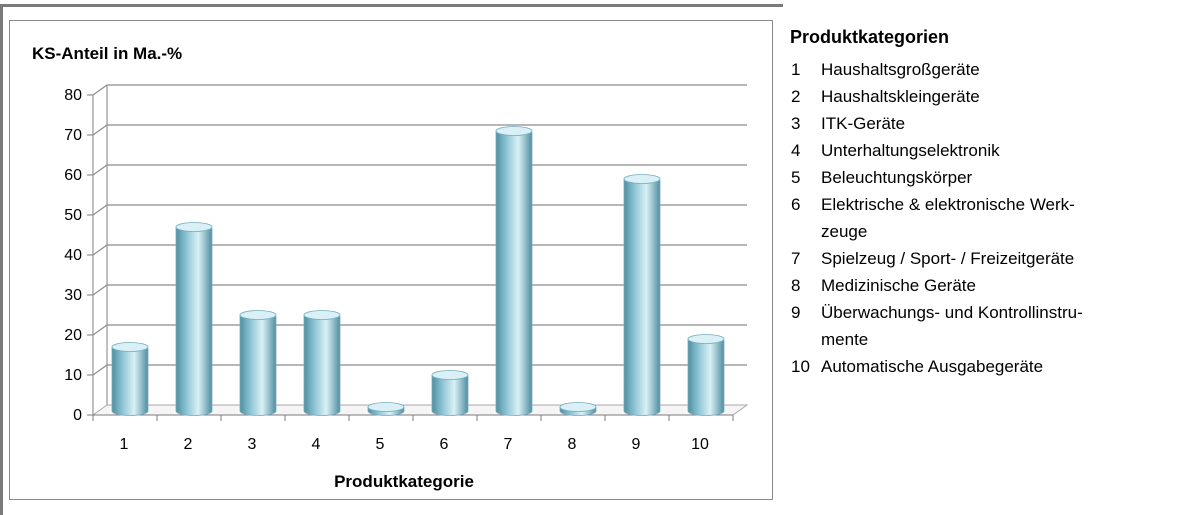 The height and width of the screenshot is (515, 1177). What do you see at coordinates (700, 444) in the screenshot?
I see `x-tick-label-10: 10` at bounding box center [700, 444].